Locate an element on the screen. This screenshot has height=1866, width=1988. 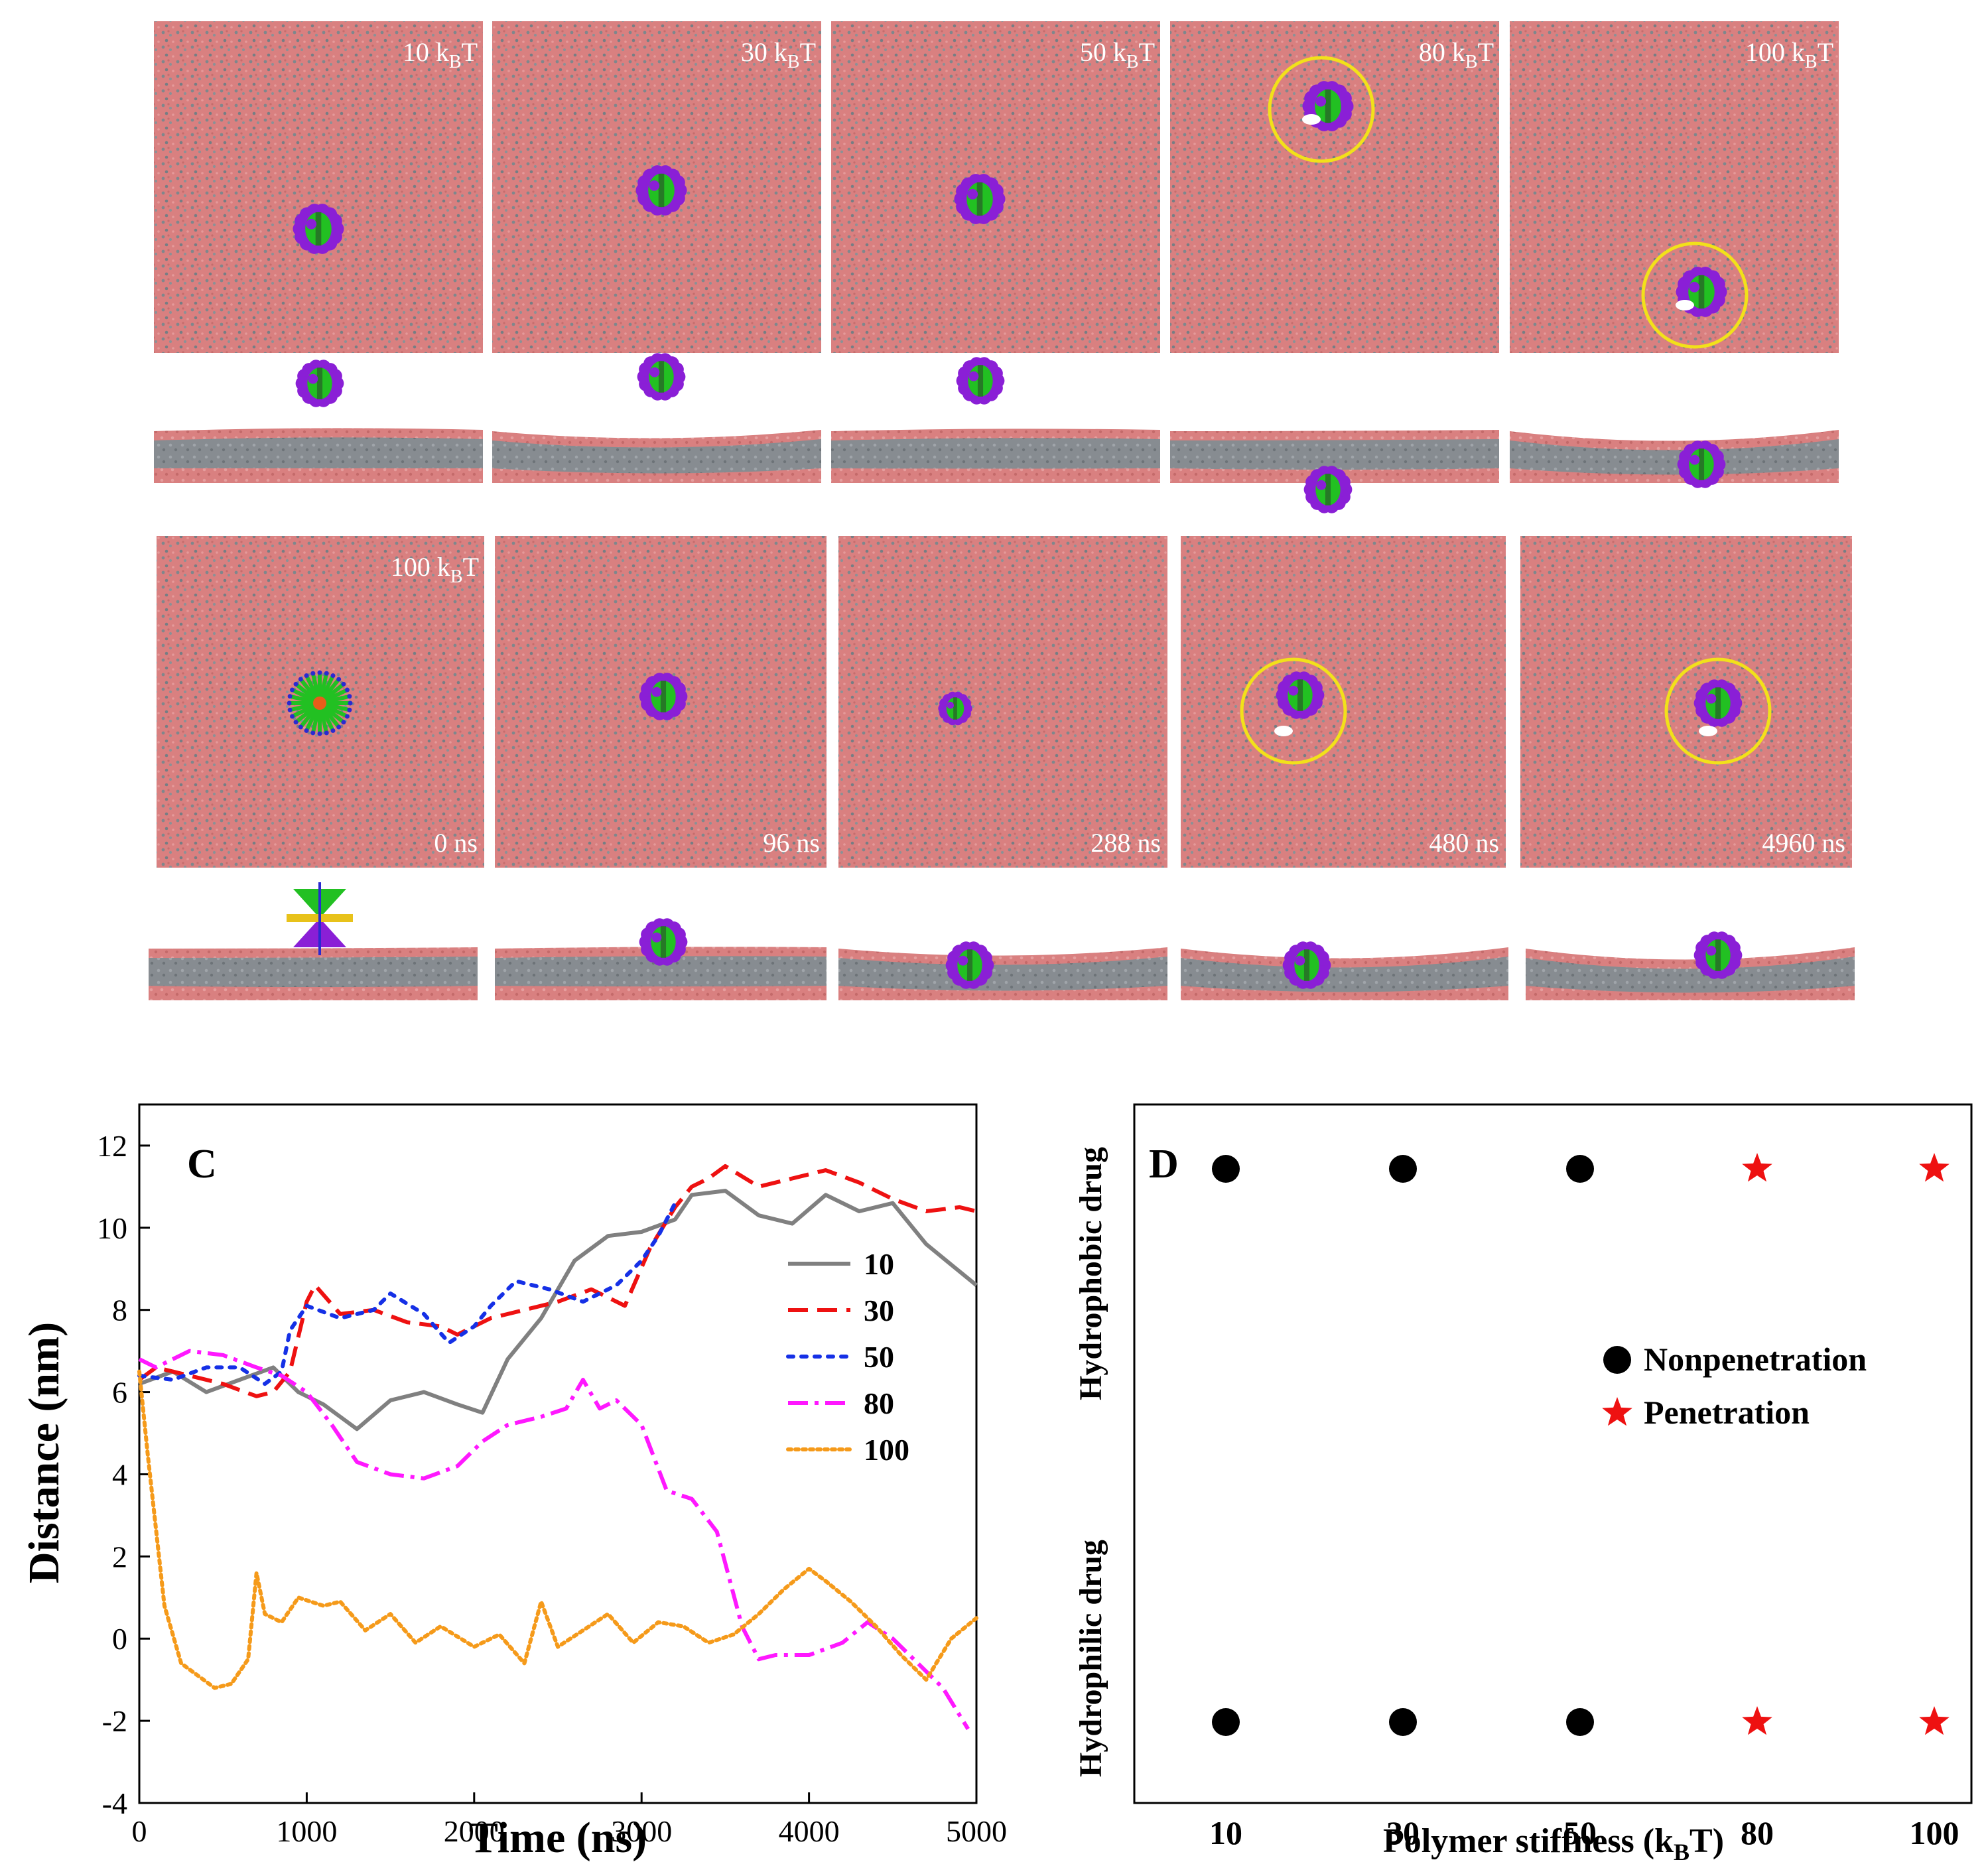
y-tick-label-c: 6 is located at coordinates (119, 1393).